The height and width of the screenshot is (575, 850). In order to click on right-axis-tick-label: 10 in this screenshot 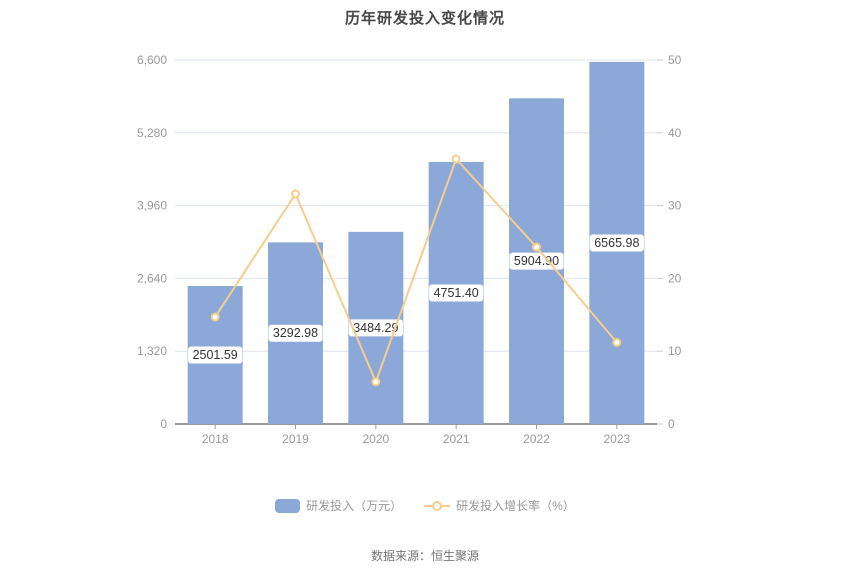, I will do `click(675, 351)`.